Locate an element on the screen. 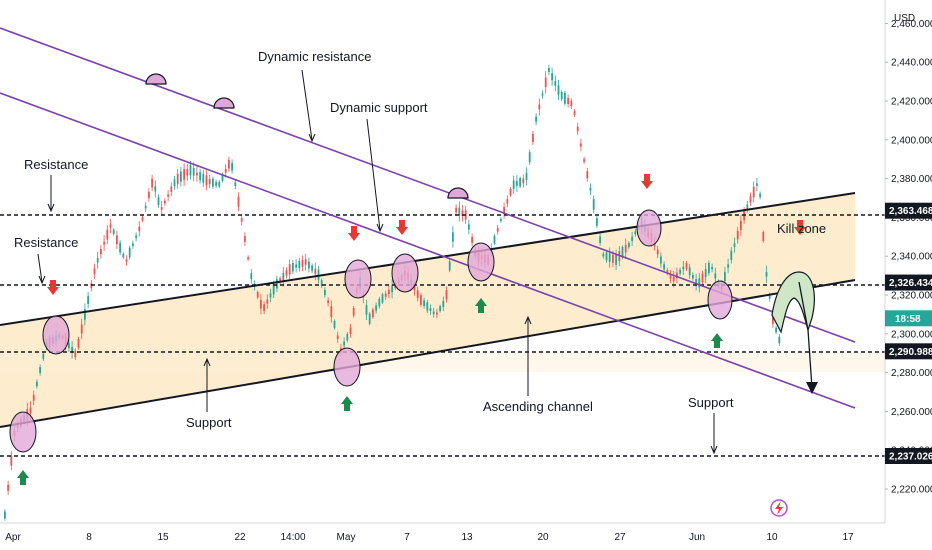 The image size is (932, 550). price-tick-4: 2,300.000 is located at coordinates (911, 334).